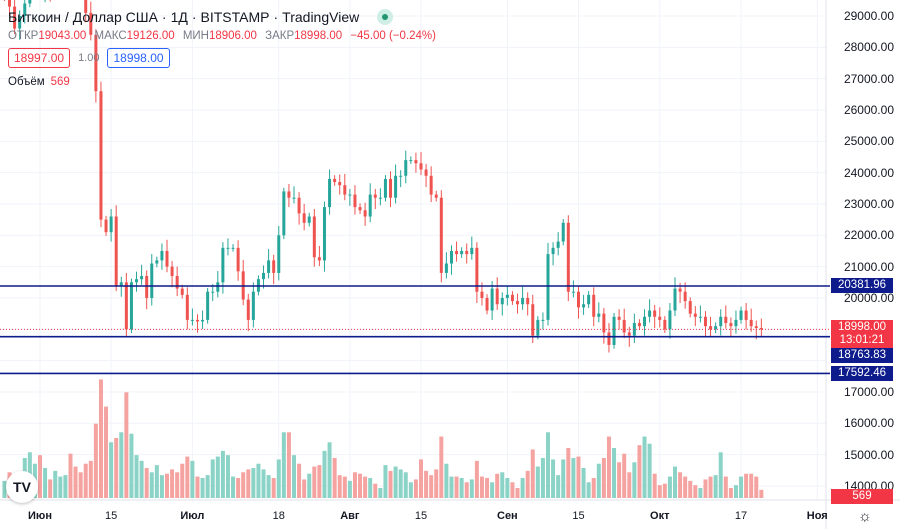 Image resolution: width=900 pixels, height=529 pixels. What do you see at coordinates (868, 235) in the screenshot?
I see `price-tick: 22000.00` at bounding box center [868, 235].